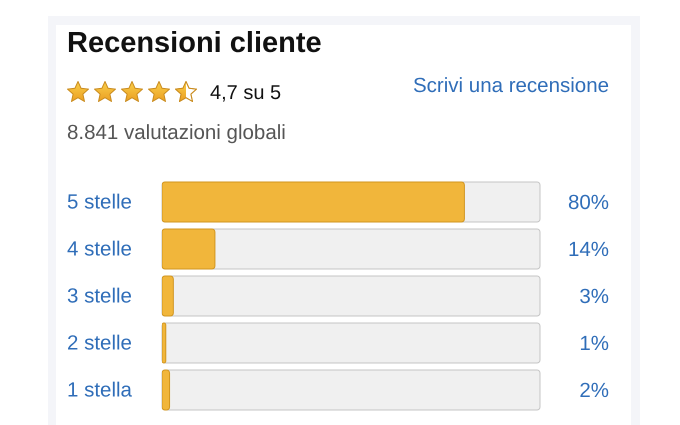  What do you see at coordinates (594, 344) in the screenshot?
I see `data-label: 1%` at bounding box center [594, 344].